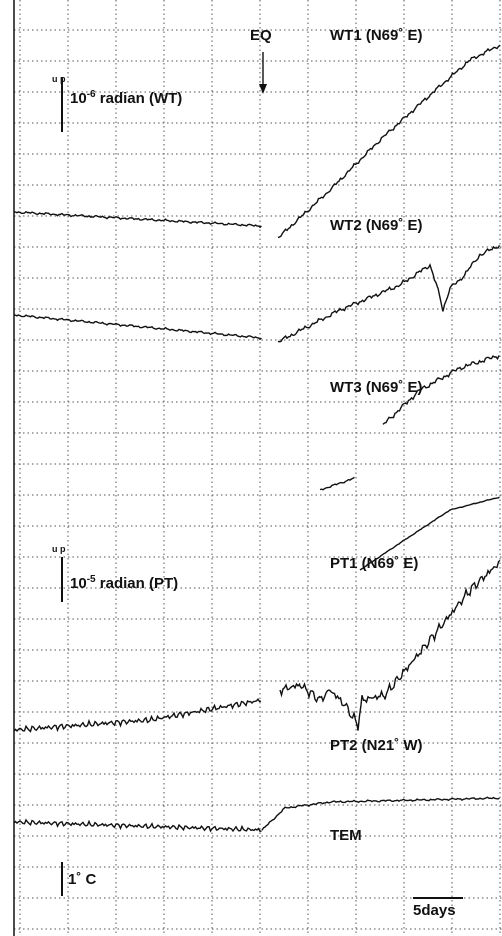 Image resolution: width=502 pixels, height=936 pixels. Describe the element at coordinates (376, 225) in the screenshot. I see `trace-label: WT2 (N69˚ E)` at that location.